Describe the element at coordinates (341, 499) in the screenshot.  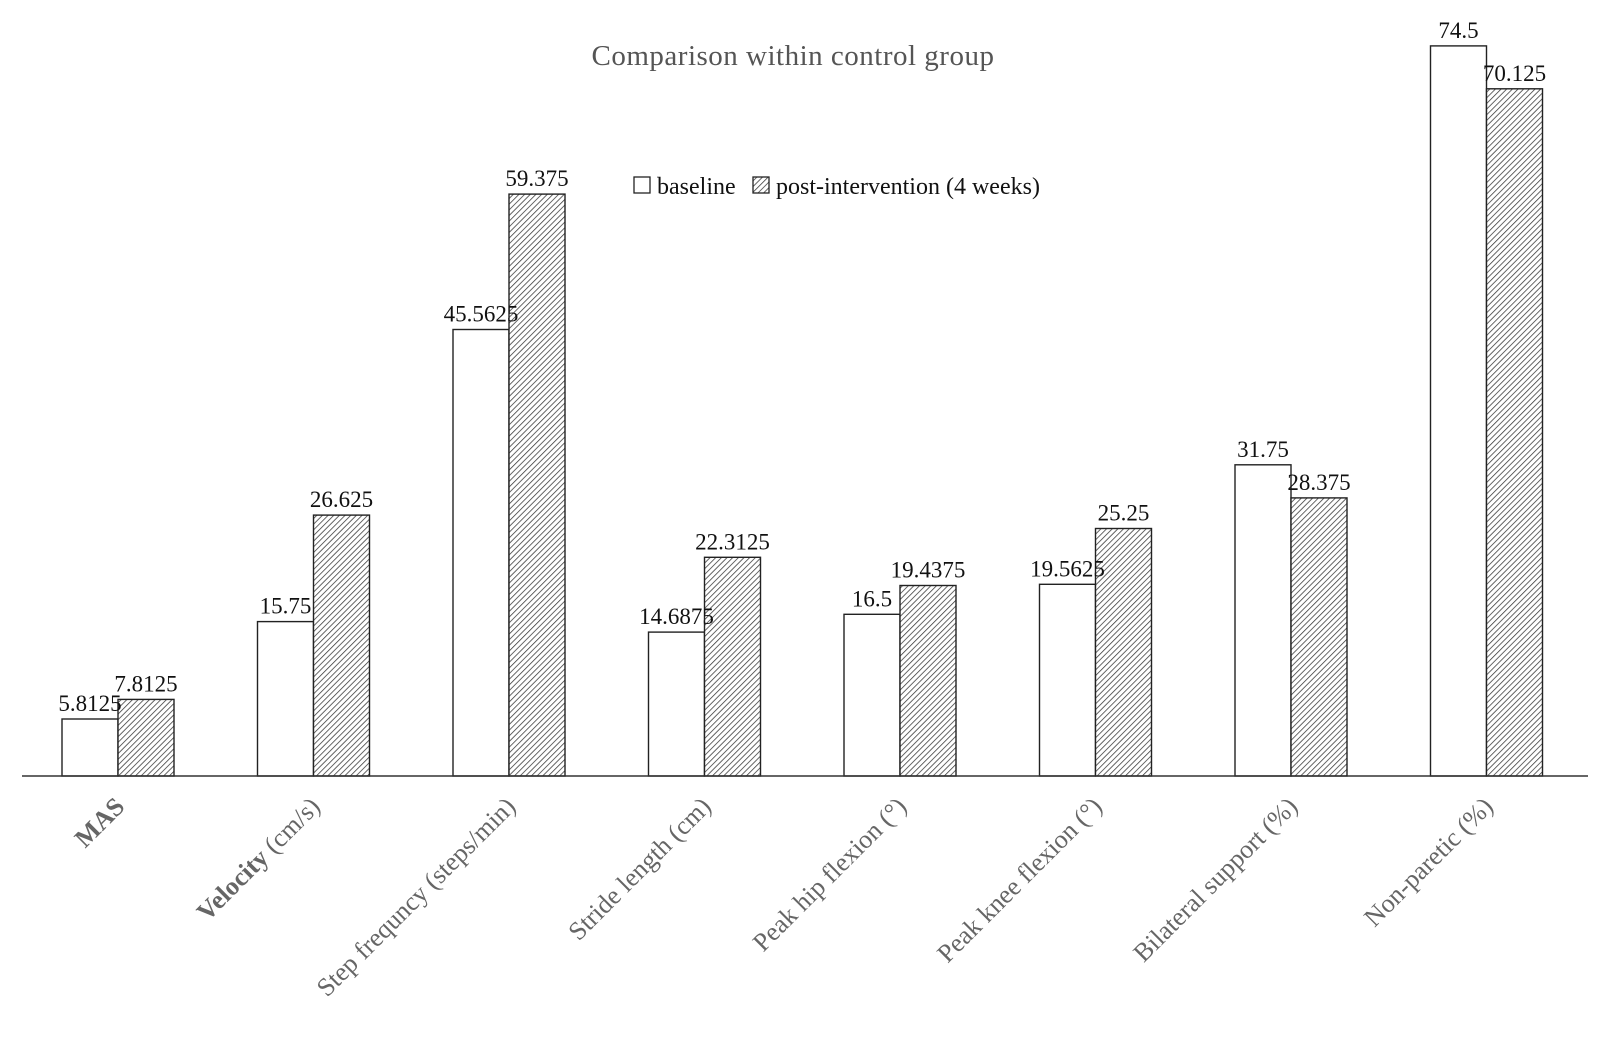
I see `data-label-post-intervention-4-weeks-velocity-cm-s: 26.625` at that location.